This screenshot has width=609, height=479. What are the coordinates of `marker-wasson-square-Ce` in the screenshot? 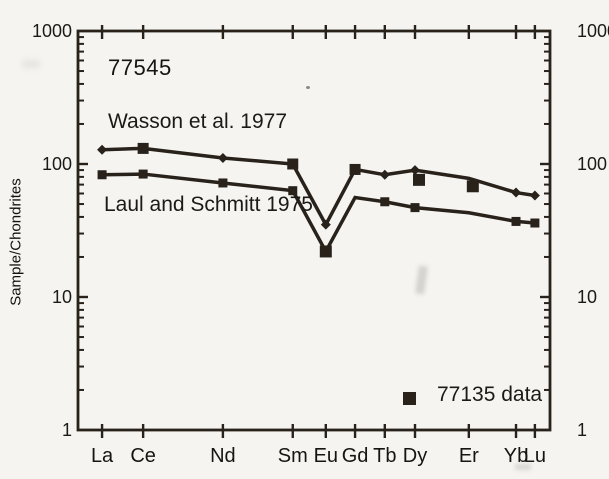 It's located at (143, 148).